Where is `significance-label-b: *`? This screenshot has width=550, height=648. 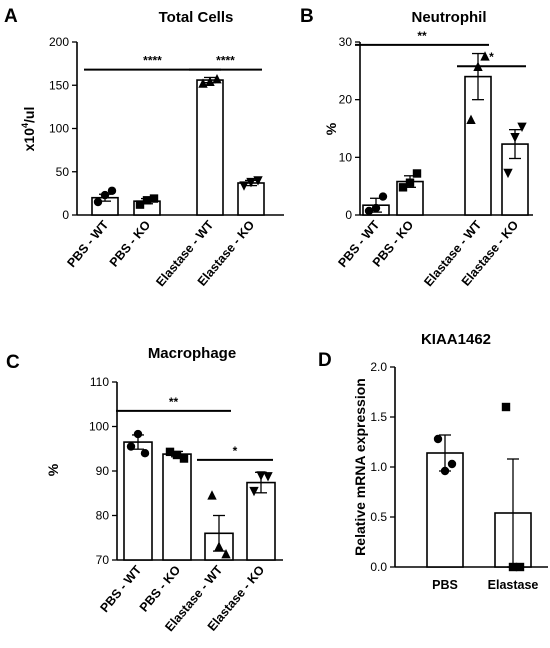 significance-label-b: * is located at coordinates (491, 57).